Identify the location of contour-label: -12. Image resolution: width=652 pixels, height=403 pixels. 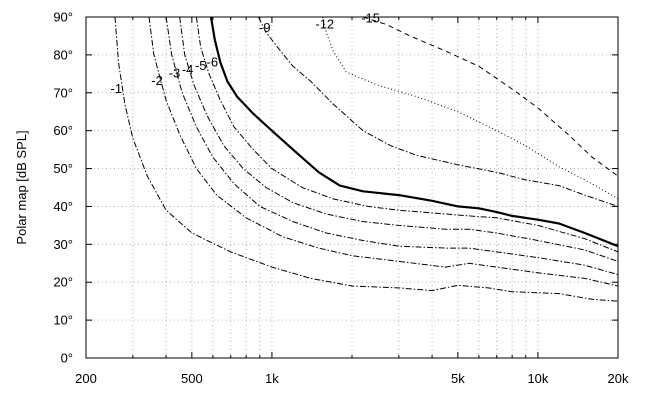
(324, 23).